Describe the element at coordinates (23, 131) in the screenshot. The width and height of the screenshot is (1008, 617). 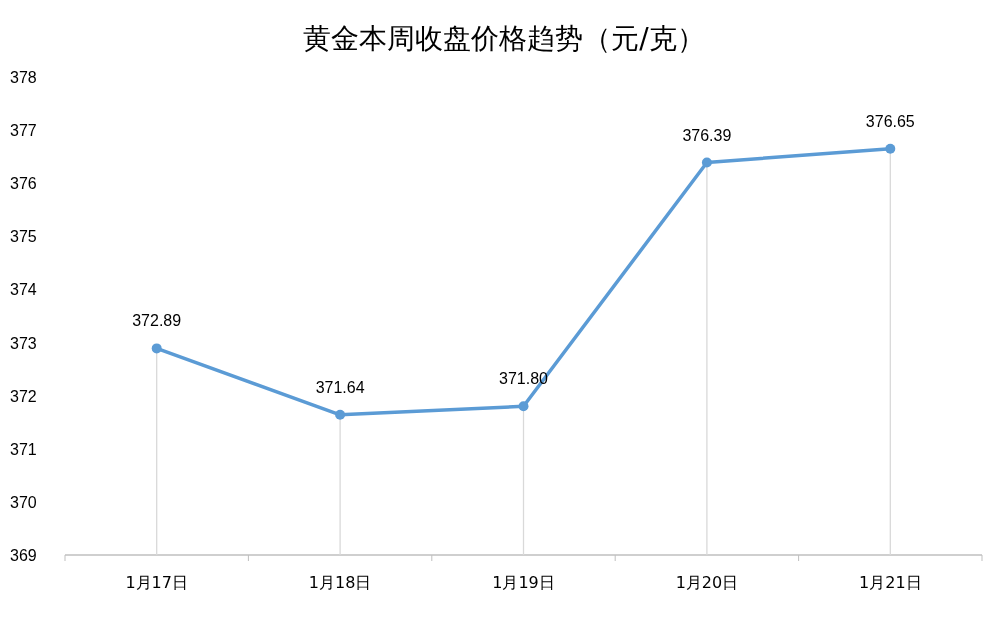
I see `y-tick-label: 377` at that location.